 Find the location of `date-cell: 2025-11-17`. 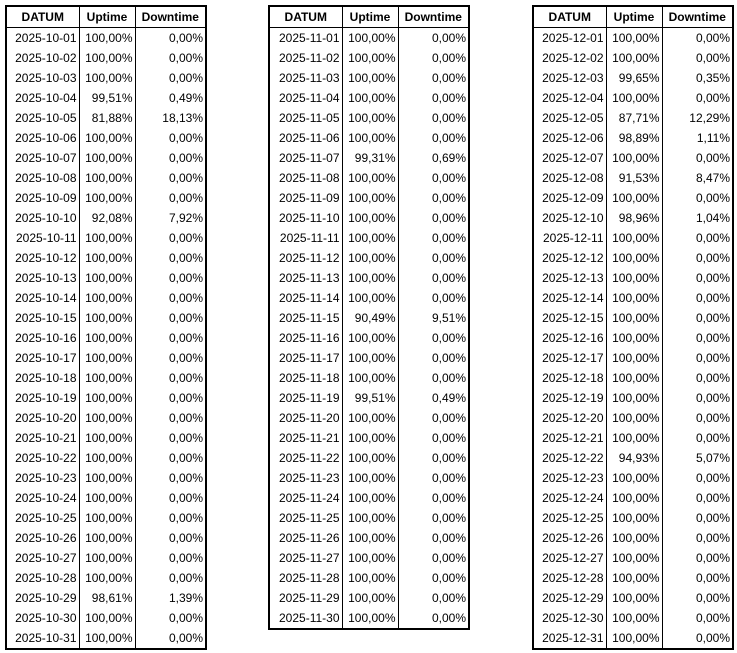

date-cell: 2025-11-17 is located at coordinates (305, 358).